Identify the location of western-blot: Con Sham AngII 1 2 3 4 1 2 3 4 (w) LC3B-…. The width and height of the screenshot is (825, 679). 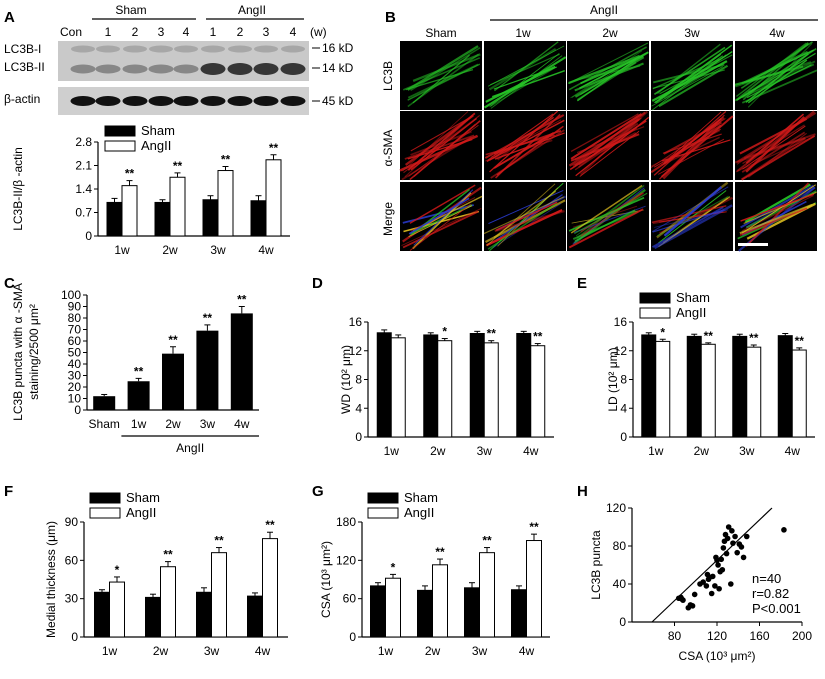
(179, 59).